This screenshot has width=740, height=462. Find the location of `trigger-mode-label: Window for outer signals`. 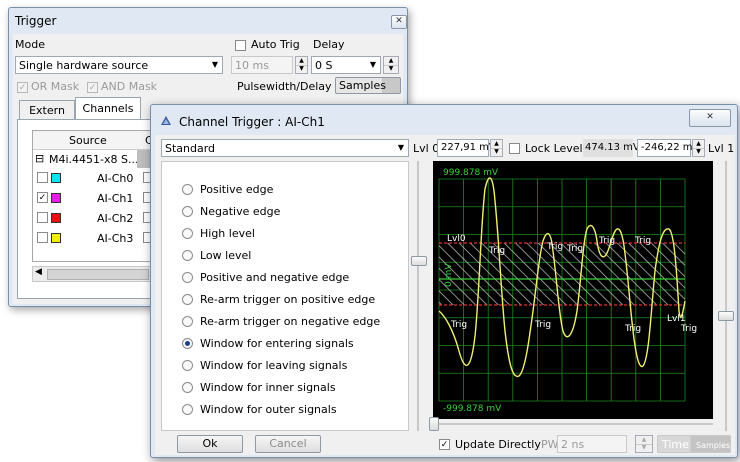

trigger-mode-label: Window for outer signals is located at coordinates (268, 409).